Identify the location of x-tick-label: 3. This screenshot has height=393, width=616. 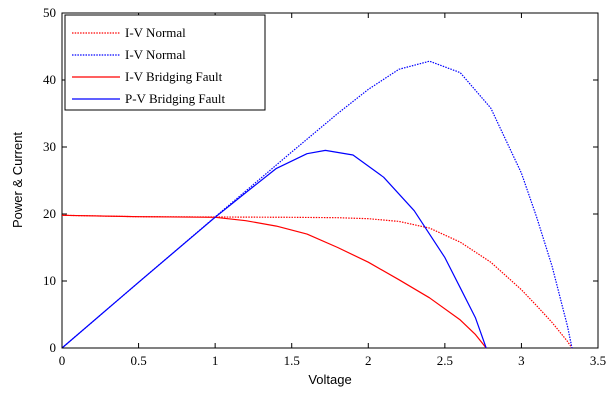
(521, 360).